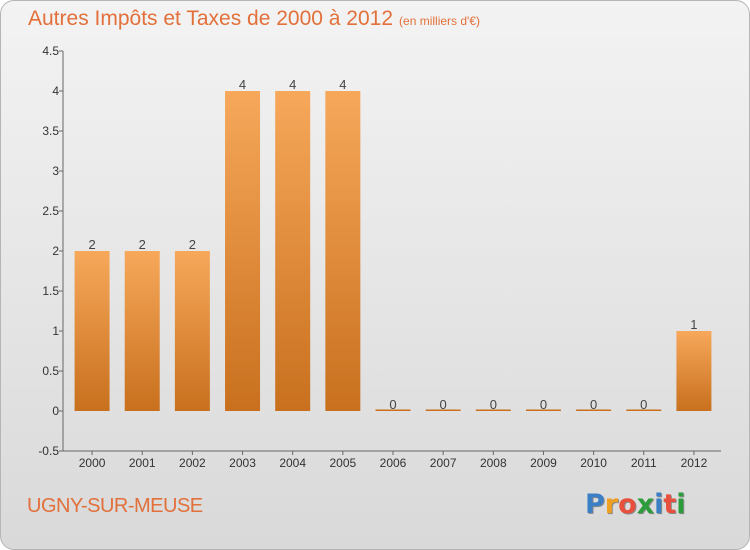  Describe the element at coordinates (443, 404) in the screenshot. I see `data-label-2007: 0` at that location.